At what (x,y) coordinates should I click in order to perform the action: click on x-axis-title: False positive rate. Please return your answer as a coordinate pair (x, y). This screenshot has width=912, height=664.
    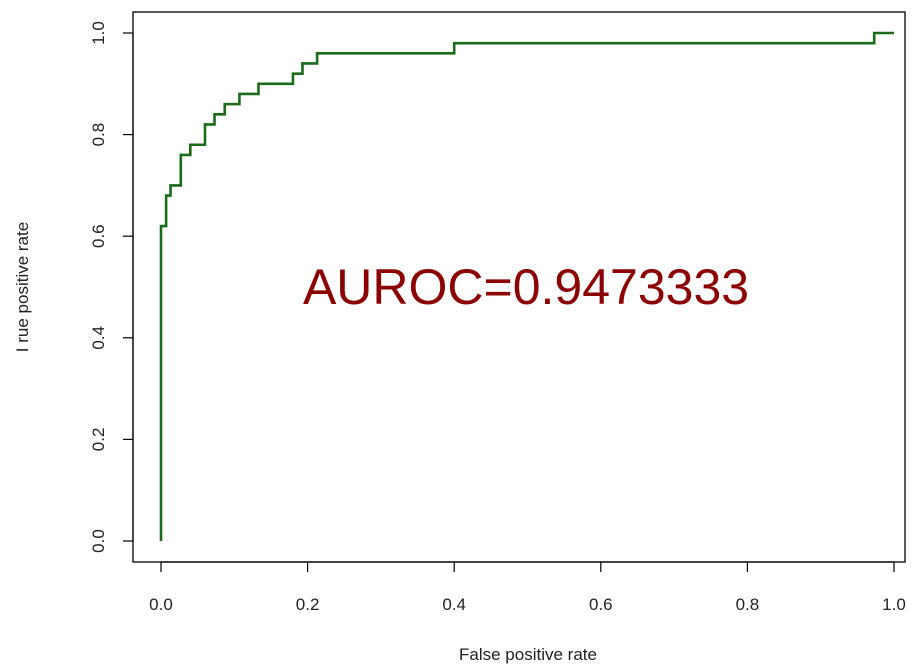
    Looking at the image, I should click on (528, 654).